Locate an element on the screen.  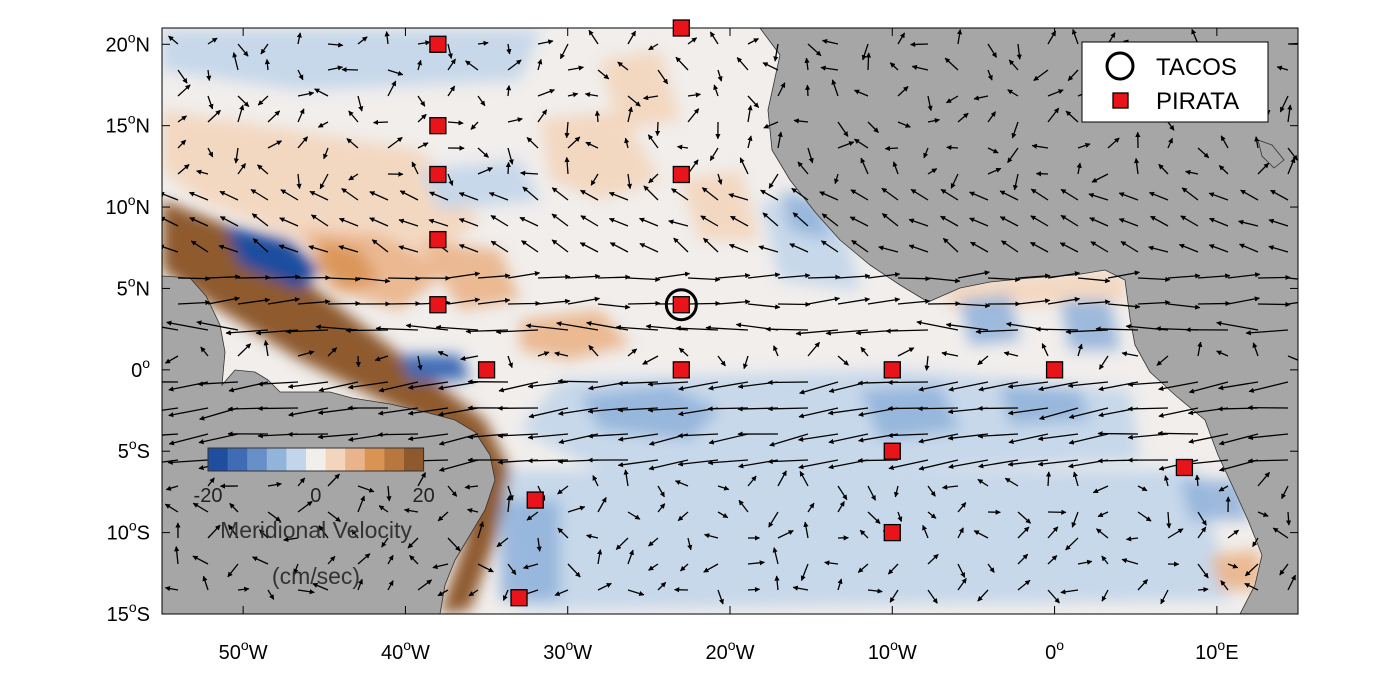
pirata-symbol-icon is located at coordinates (1120, 100).